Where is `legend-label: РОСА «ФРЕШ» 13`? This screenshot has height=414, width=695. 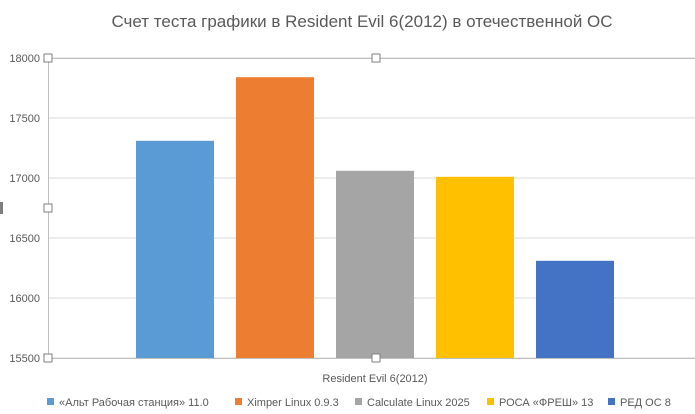
legend-label: РОСА «ФРЕШ» 13 is located at coordinates (546, 403).